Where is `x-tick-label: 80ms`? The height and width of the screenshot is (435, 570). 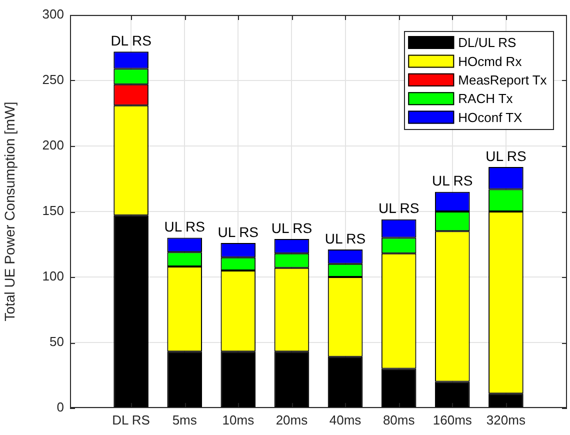 x-tick-label: 80ms is located at coordinates (399, 420).